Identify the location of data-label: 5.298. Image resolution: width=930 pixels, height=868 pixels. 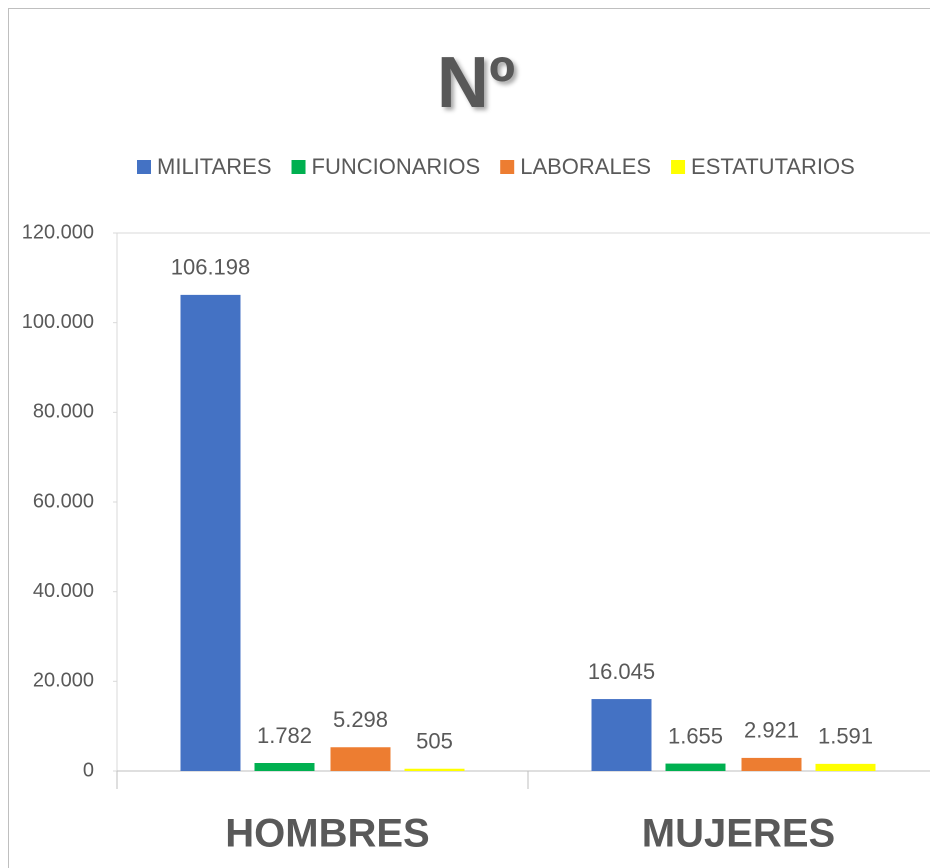
(360, 719).